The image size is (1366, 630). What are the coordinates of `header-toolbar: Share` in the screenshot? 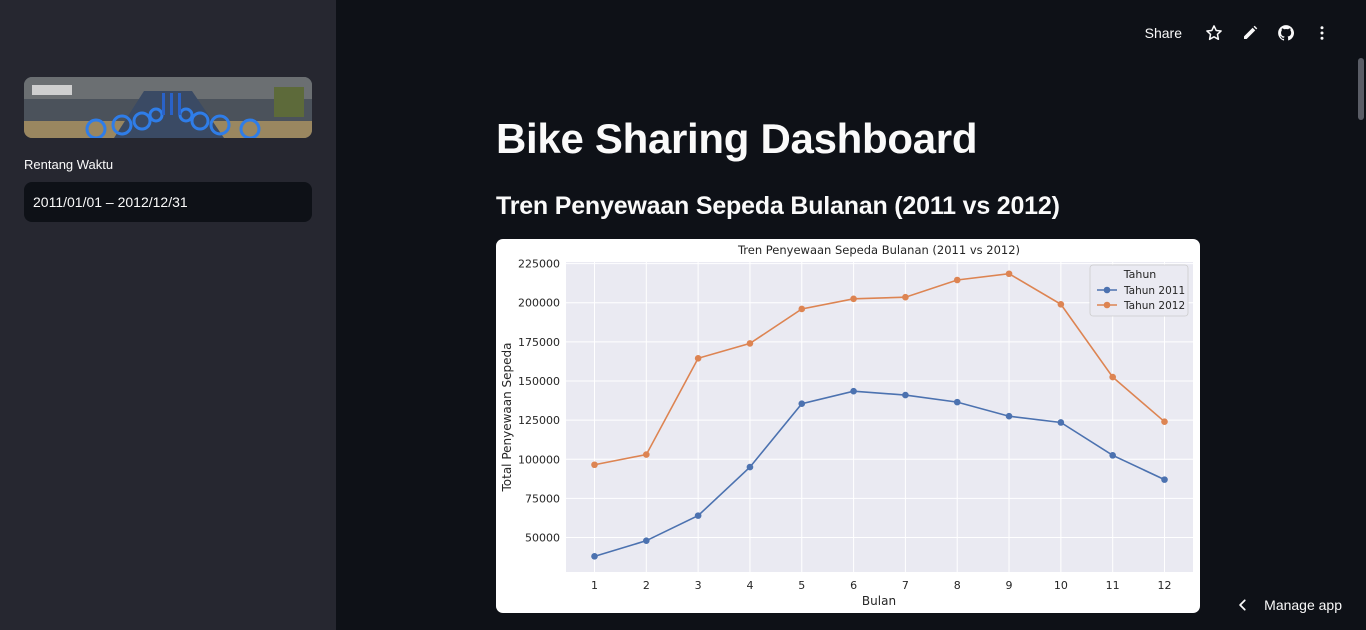 It's located at (1242, 33).